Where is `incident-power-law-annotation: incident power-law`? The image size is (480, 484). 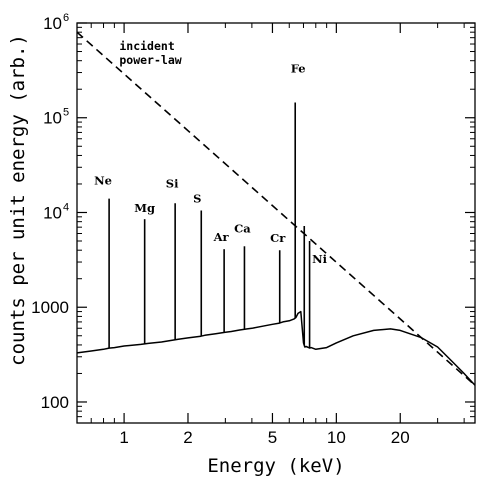
incident-power-law-annotation: incident power-law is located at coordinates (150, 53).